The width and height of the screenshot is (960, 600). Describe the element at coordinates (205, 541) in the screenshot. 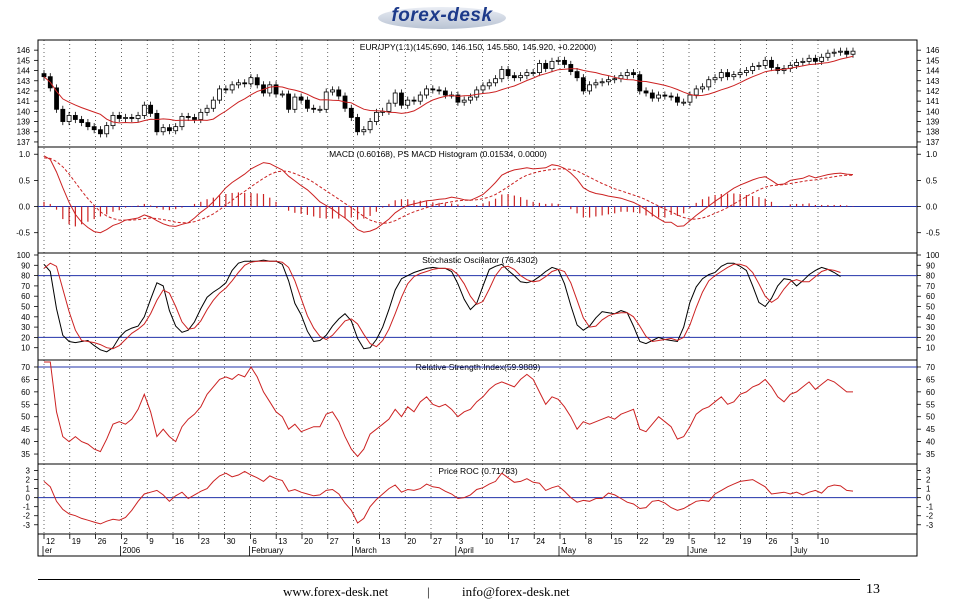

I see `x-day-label: 23` at that location.